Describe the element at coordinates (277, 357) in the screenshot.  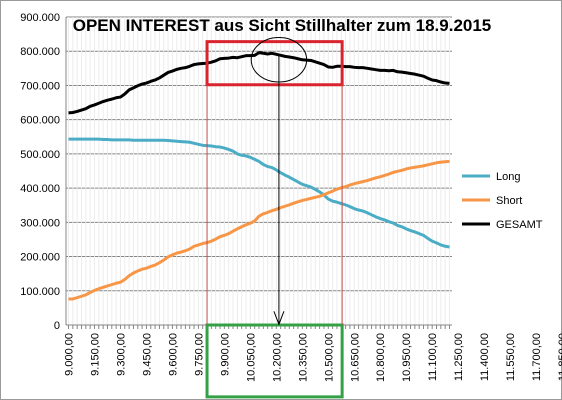
I see `x-tick-label: 10.200,00` at that location.